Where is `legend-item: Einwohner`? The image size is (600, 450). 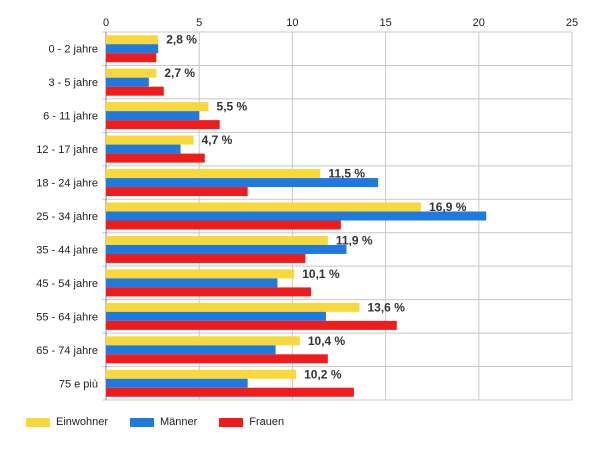 legend-item: Einwohner is located at coordinates (67, 422).